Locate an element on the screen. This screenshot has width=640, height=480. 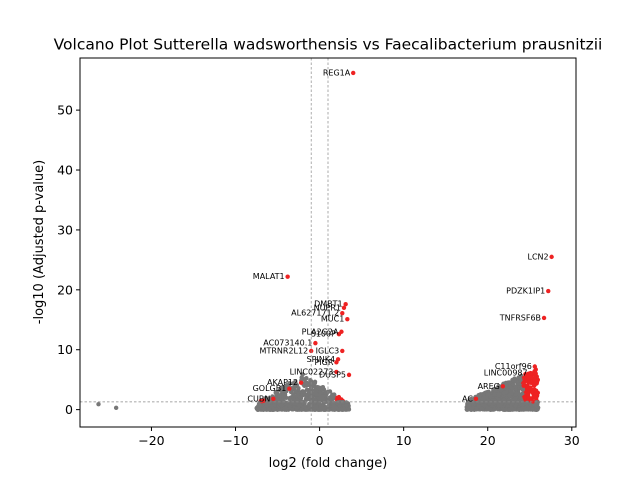
x-tick-label: −20 is located at coordinates (151, 440).